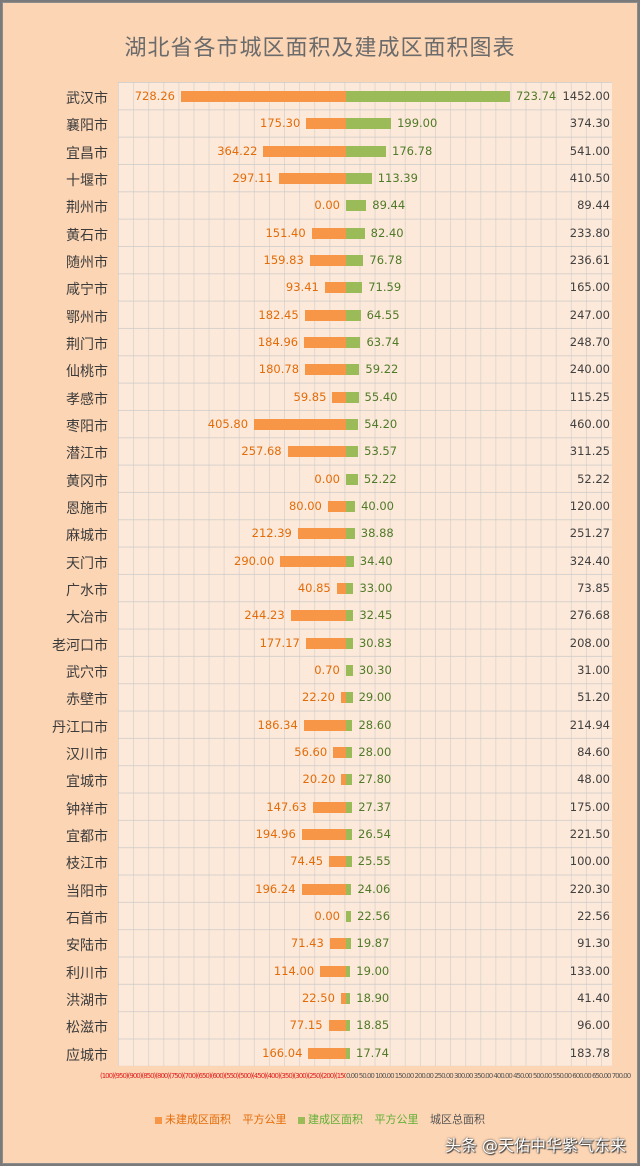  Describe the element at coordinates (87, 672) in the screenshot. I see `city-label: 武穴市` at that location.